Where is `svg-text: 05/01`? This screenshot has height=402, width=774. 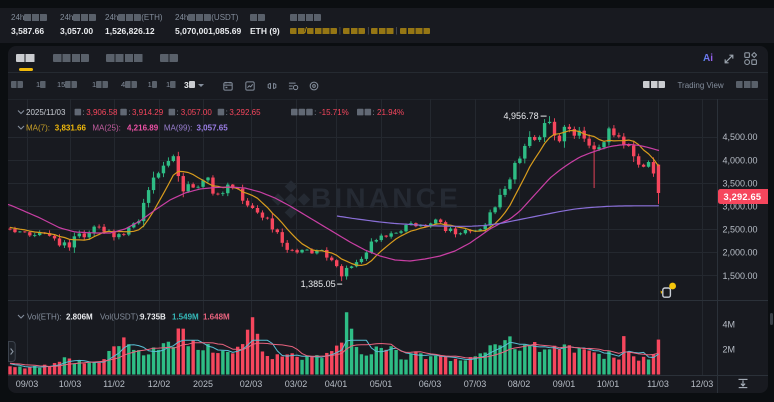 svg-text: 05/01 is located at coordinates (381, 384).